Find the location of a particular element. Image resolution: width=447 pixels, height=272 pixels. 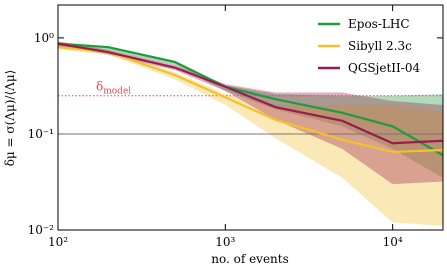

x-axis-label: no. of events is located at coordinates (250, 259).